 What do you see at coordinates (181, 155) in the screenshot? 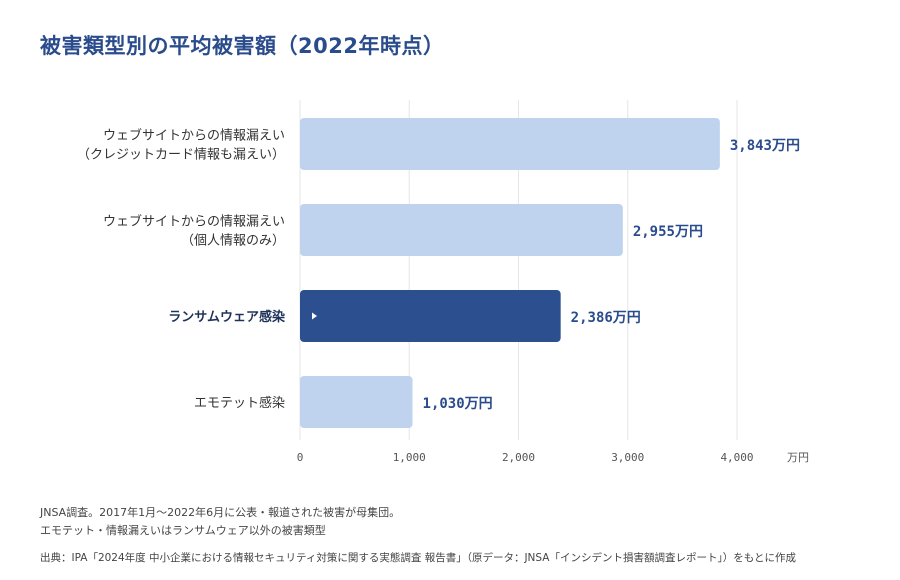
I see `category-label: （クレジットカード情報も漏えい）` at bounding box center [181, 155].